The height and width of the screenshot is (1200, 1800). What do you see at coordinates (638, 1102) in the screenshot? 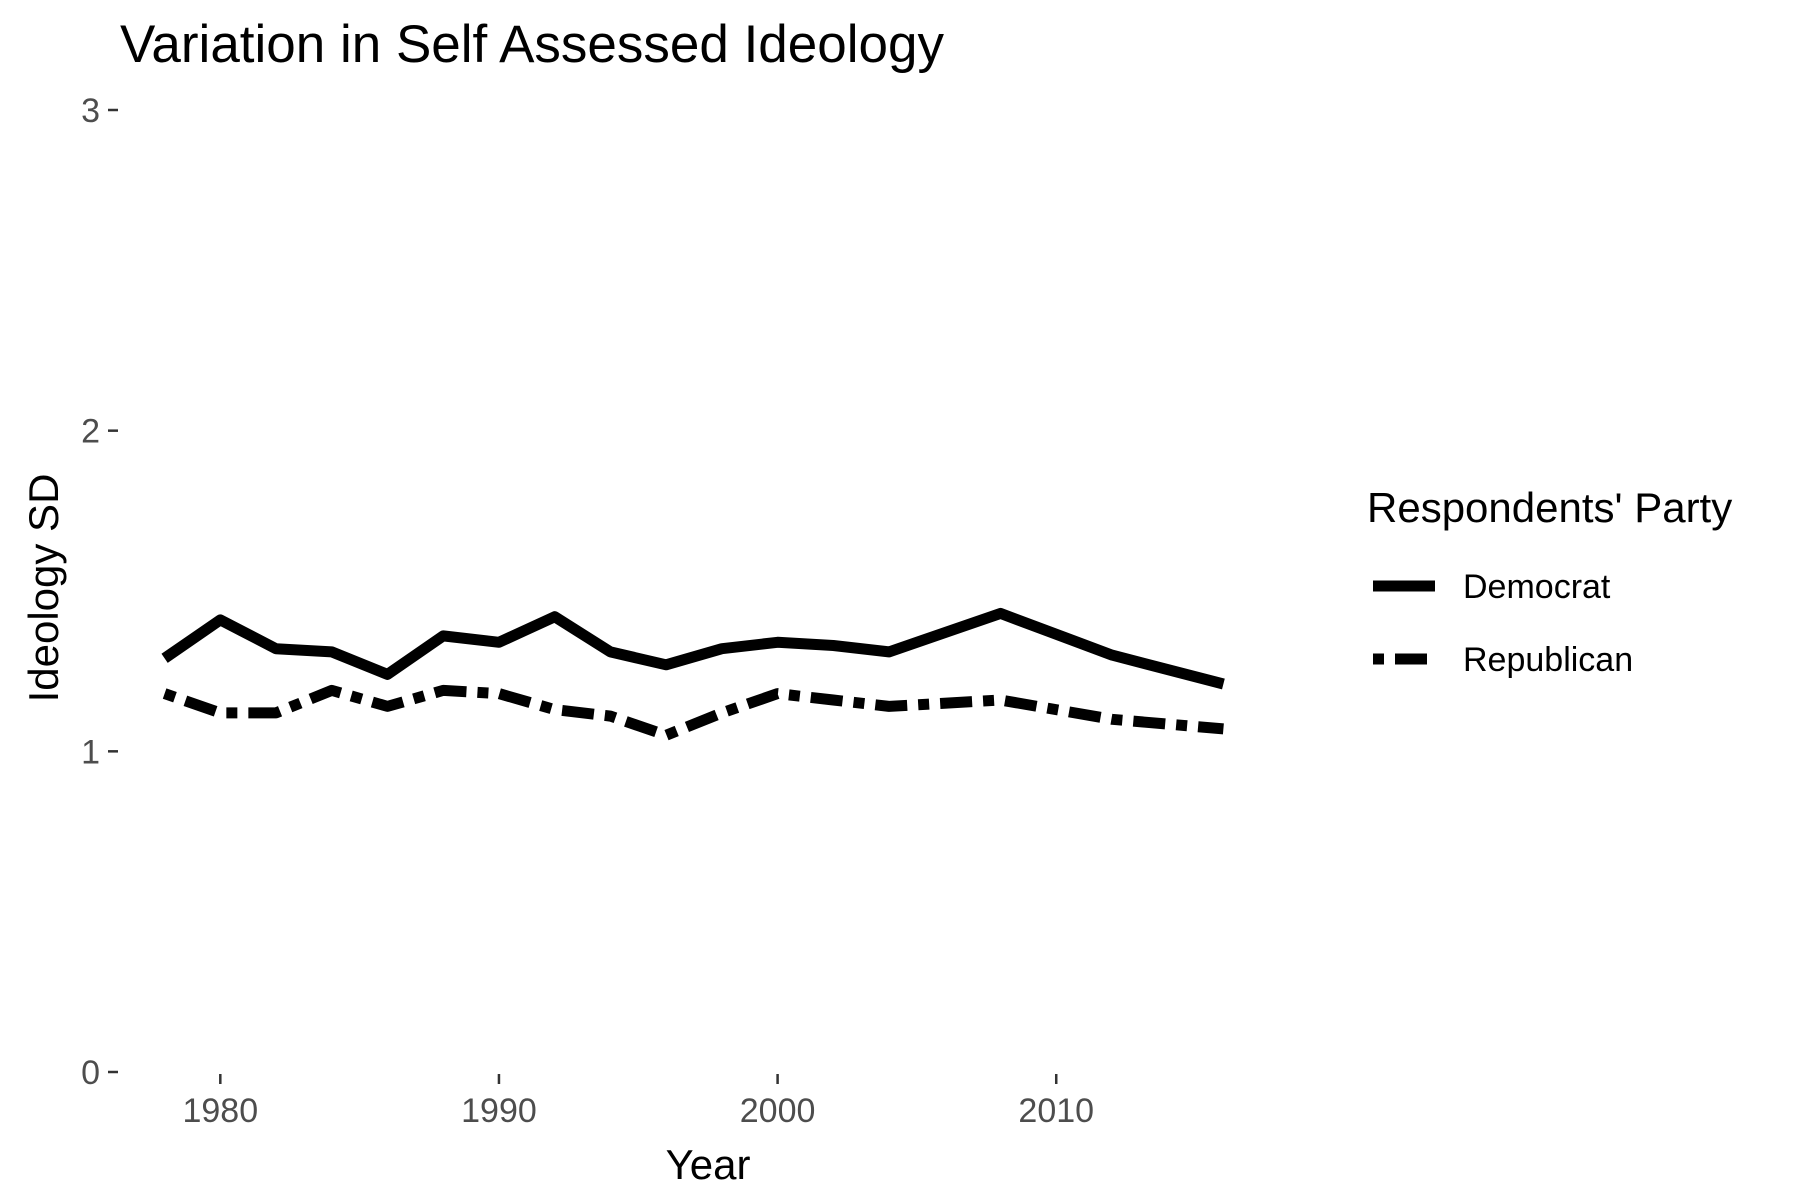
I see `x-axis: 1980 1990 2000 2010` at bounding box center [638, 1102].